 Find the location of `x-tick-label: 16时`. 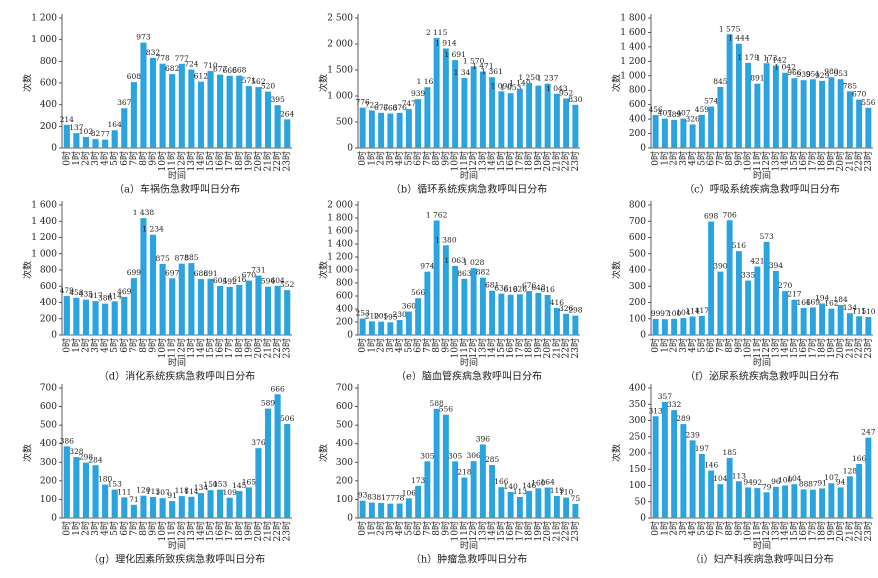

x-tick-label: 16时 is located at coordinates (510, 161).